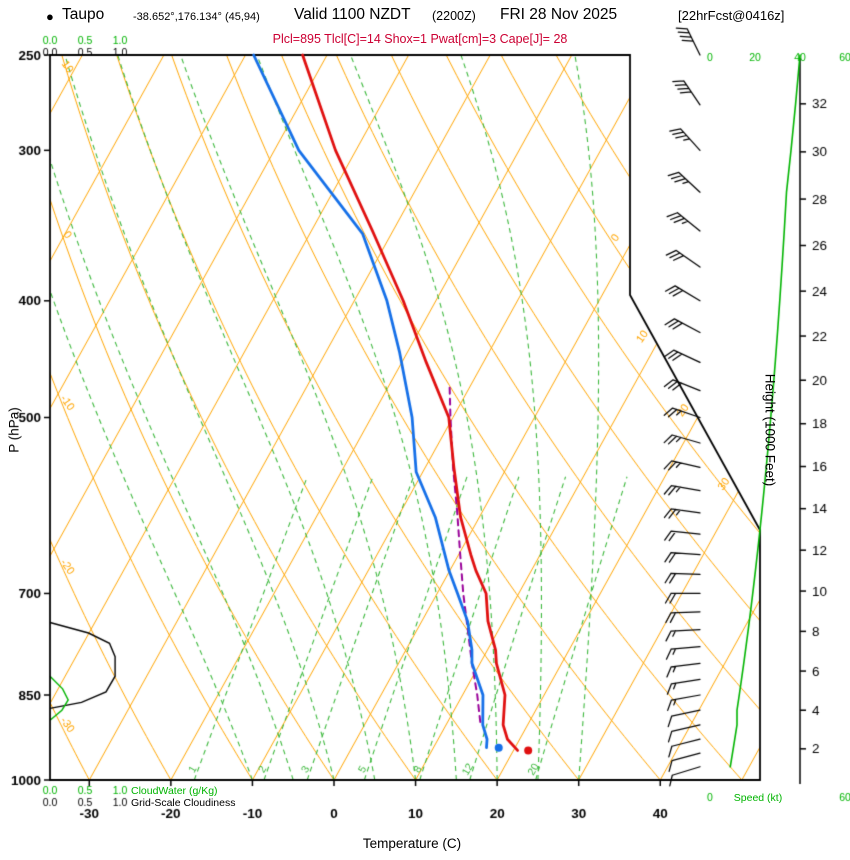  Describe the element at coordinates (14, 430) in the screenshot. I see `pressure-axis-title: P (hPa)` at that location.